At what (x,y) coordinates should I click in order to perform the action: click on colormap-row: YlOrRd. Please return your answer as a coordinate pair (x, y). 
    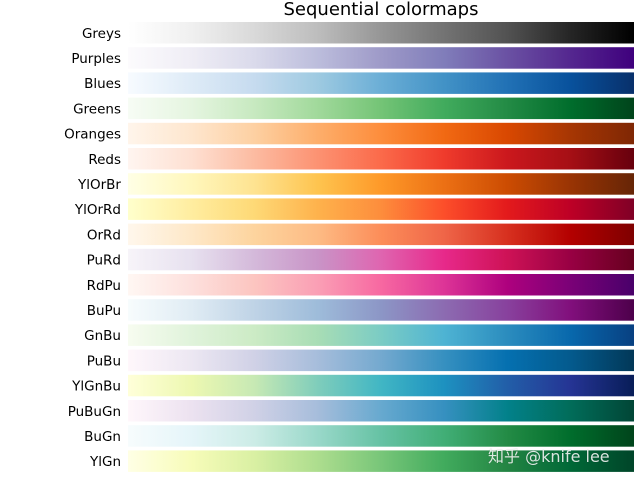
    Looking at the image, I should click on (354, 209).